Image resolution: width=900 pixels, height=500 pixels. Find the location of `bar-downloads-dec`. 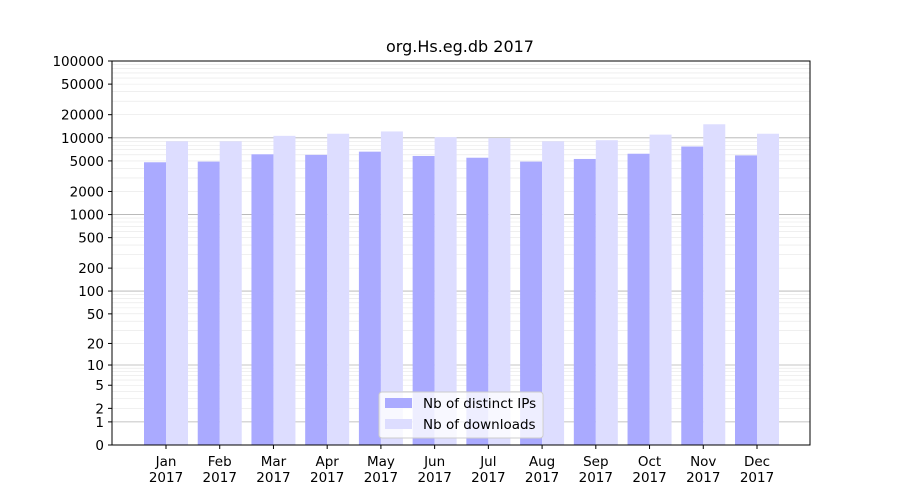

bar-downloads-dec is located at coordinates (768, 289).